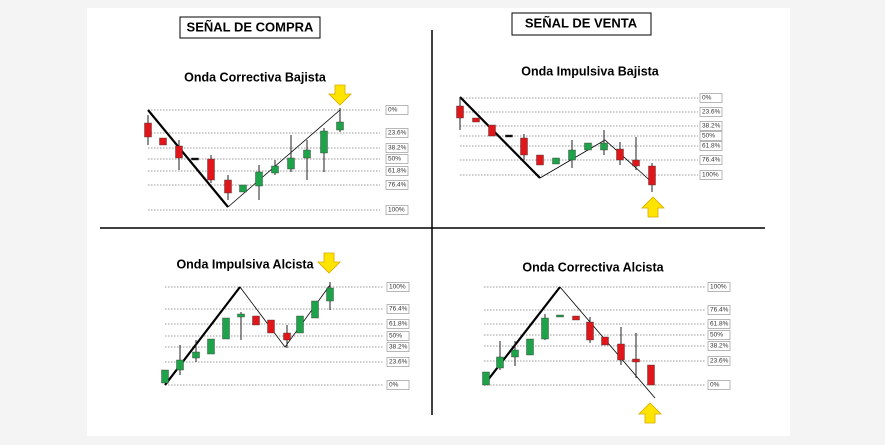  Describe the element at coordinates (593, 267) in the screenshot. I see `panel-title: Onda Correctiva Alcista` at that location.